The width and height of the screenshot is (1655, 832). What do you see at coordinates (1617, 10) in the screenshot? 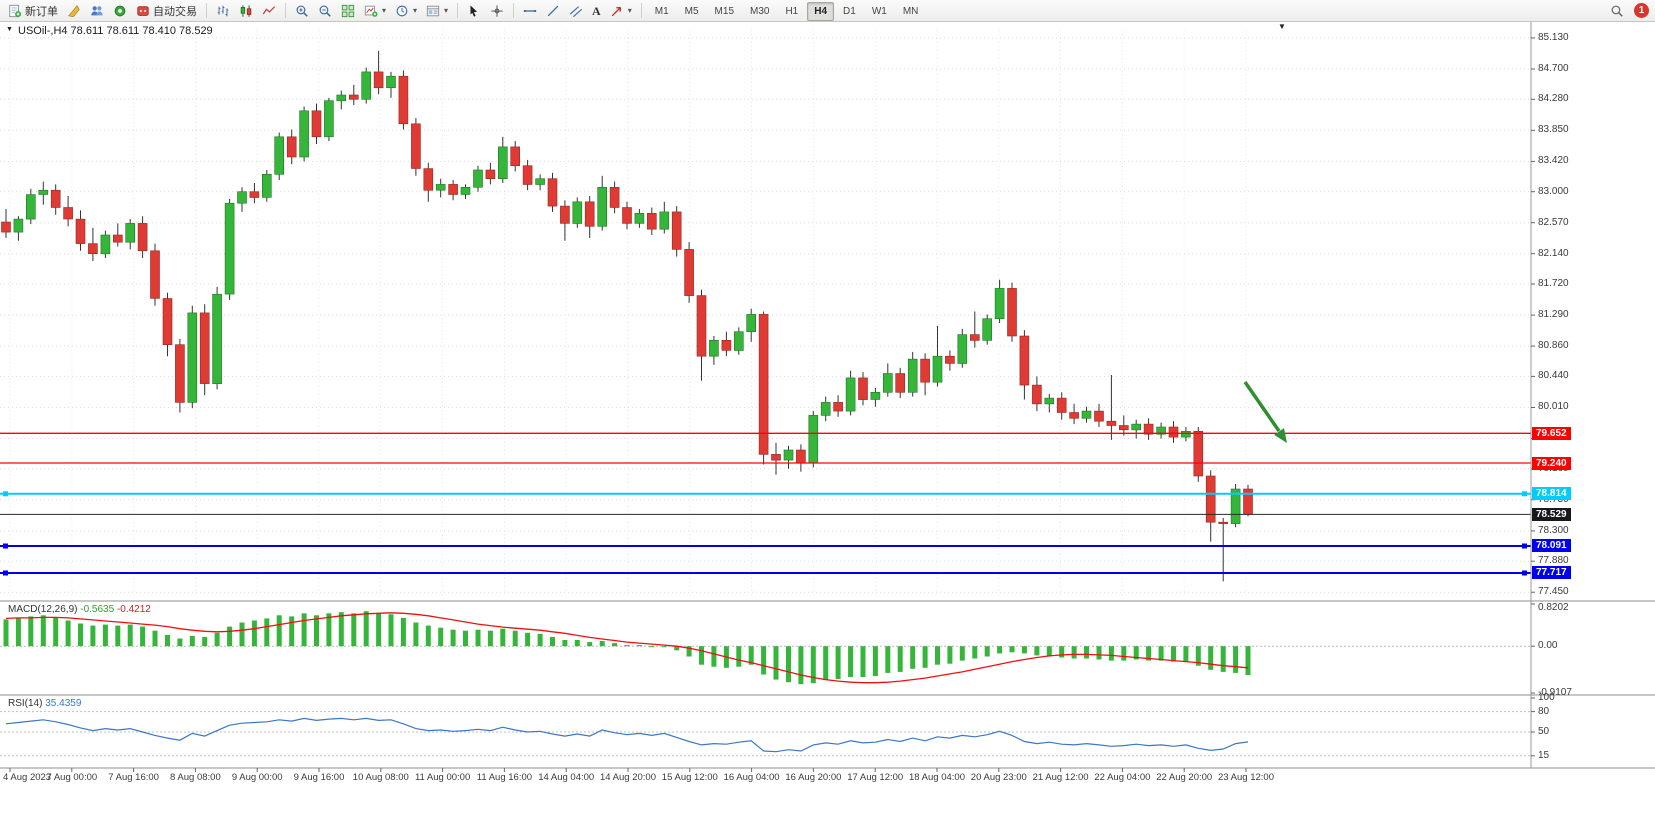
I see `search-button` at bounding box center [1617, 10].